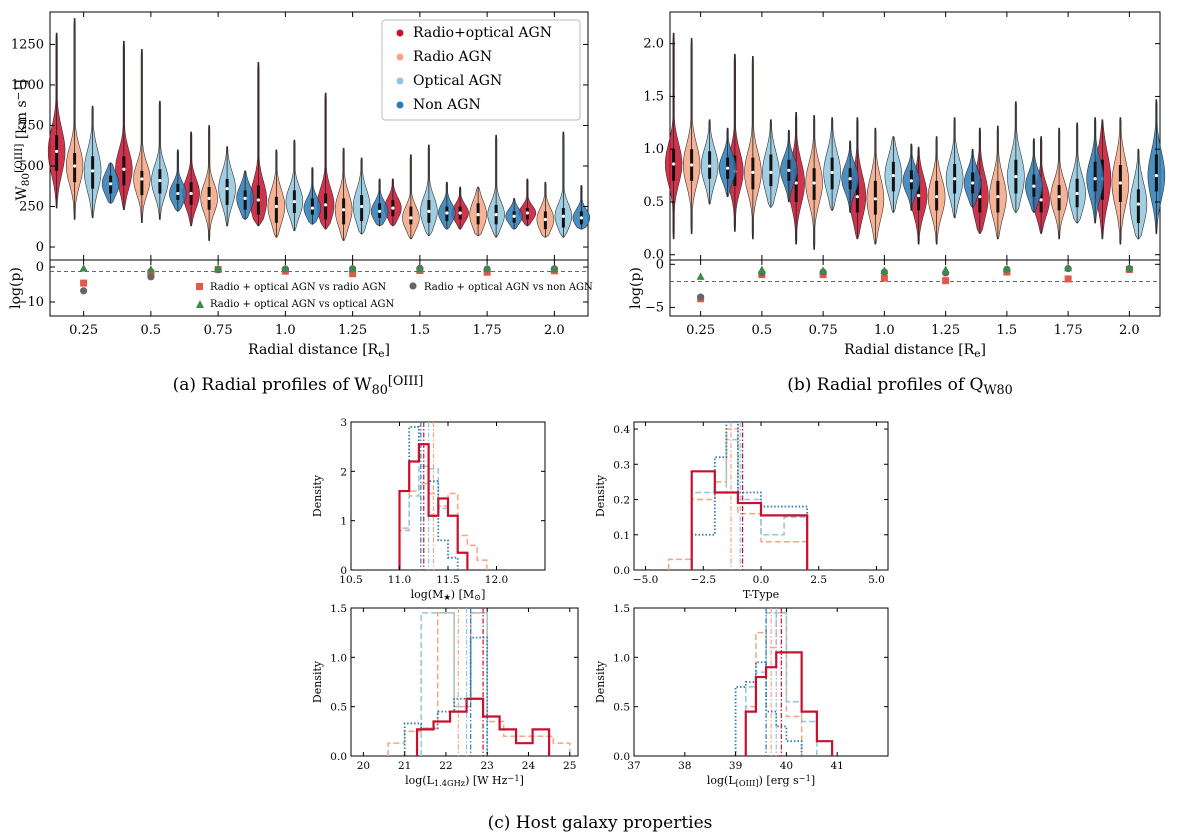 This screenshot has height=838, width=1200. I want to click on panel-c-hist-1: 10.5 11.0 11.5 12.0 0 1 2 3 Density log(M★) [M⊙], so click(428, 509).